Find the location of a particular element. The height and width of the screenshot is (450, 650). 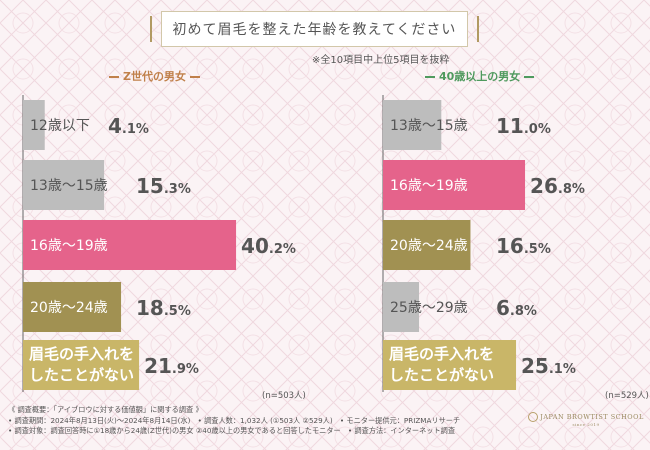

group2-title: 40歳以上の男女 is located at coordinates (479, 76).